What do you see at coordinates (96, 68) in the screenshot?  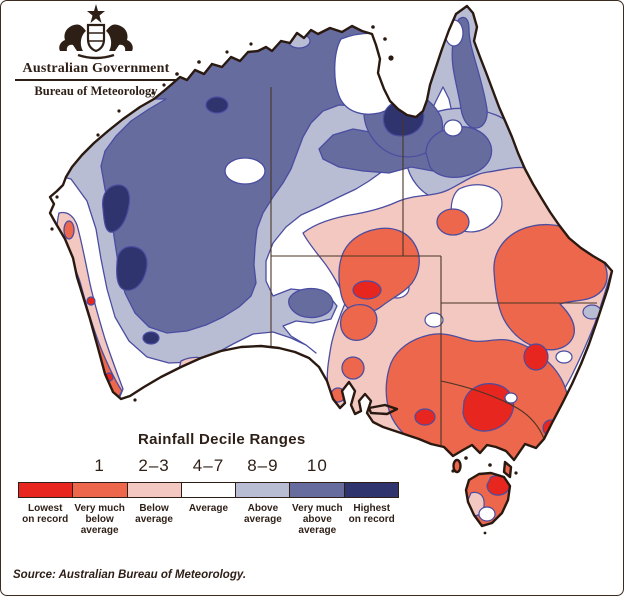 I see `government-label: Australian Government` at bounding box center [96, 68].